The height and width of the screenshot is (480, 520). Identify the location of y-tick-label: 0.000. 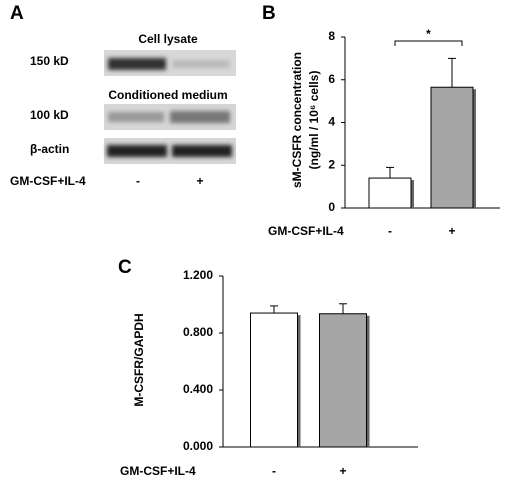
(198, 446).